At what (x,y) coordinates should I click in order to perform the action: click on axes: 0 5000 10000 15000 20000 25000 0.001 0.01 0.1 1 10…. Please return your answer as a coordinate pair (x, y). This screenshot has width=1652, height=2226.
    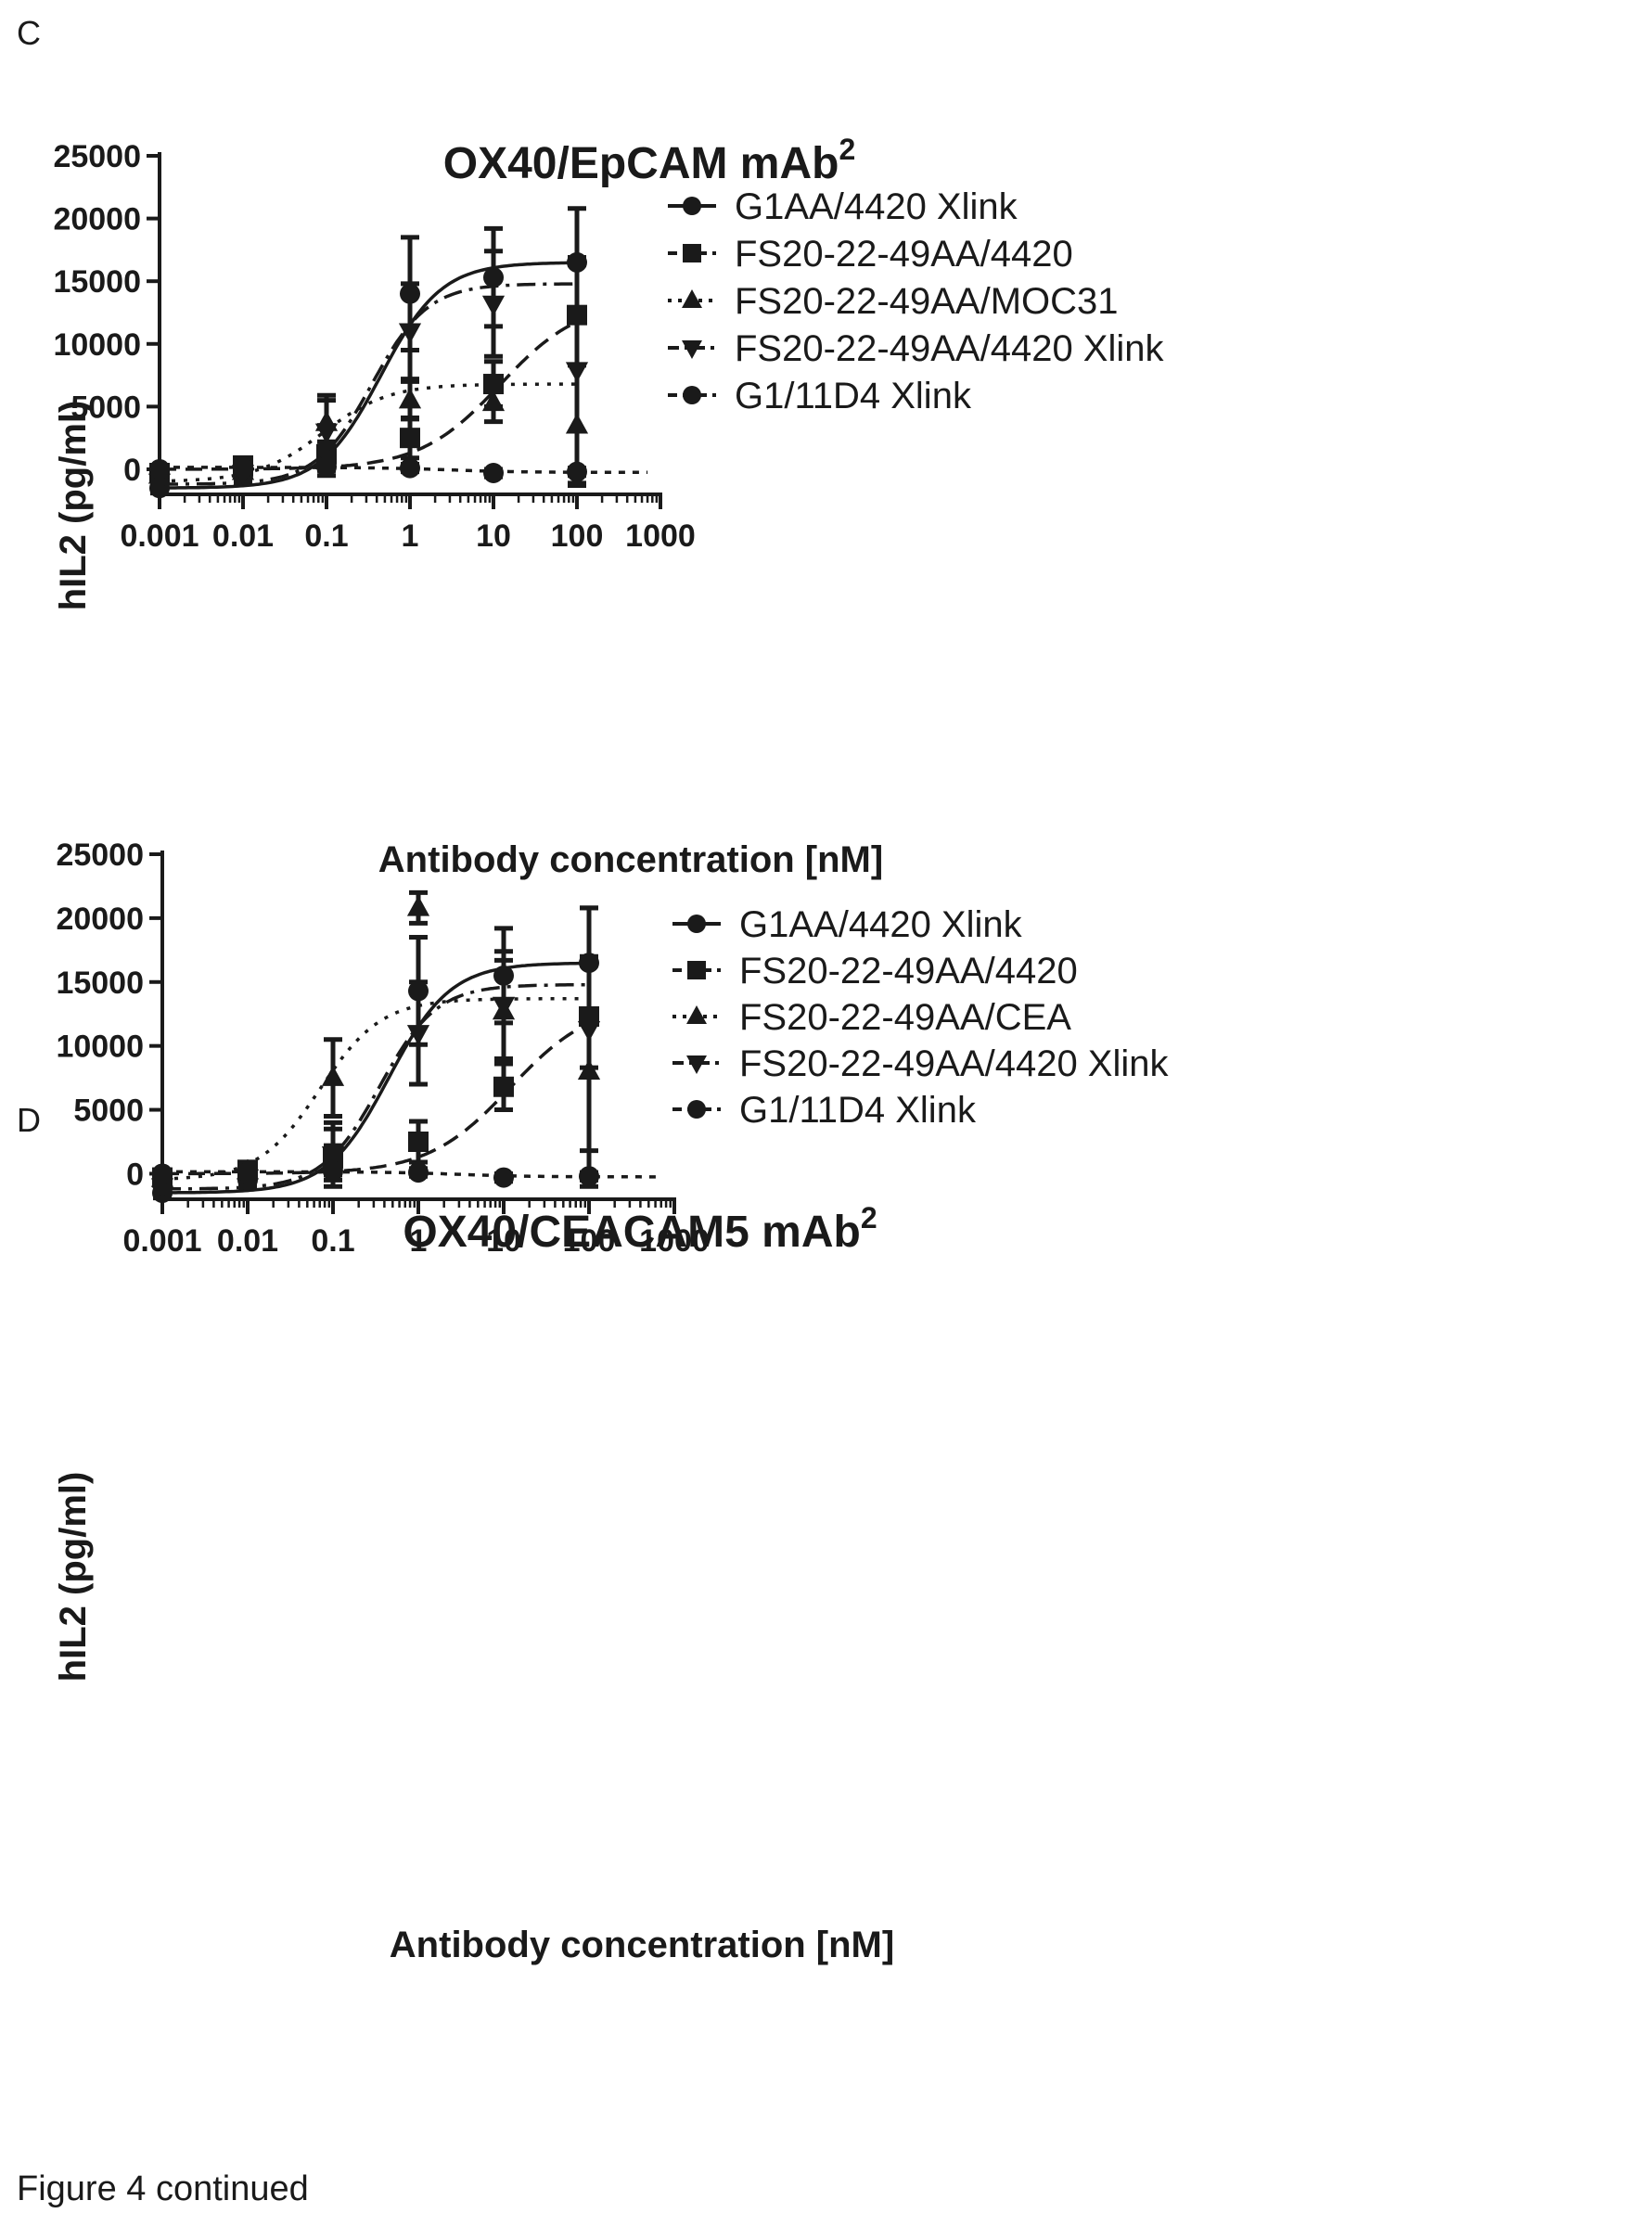
    Looking at the image, I should click on (382, 1048).